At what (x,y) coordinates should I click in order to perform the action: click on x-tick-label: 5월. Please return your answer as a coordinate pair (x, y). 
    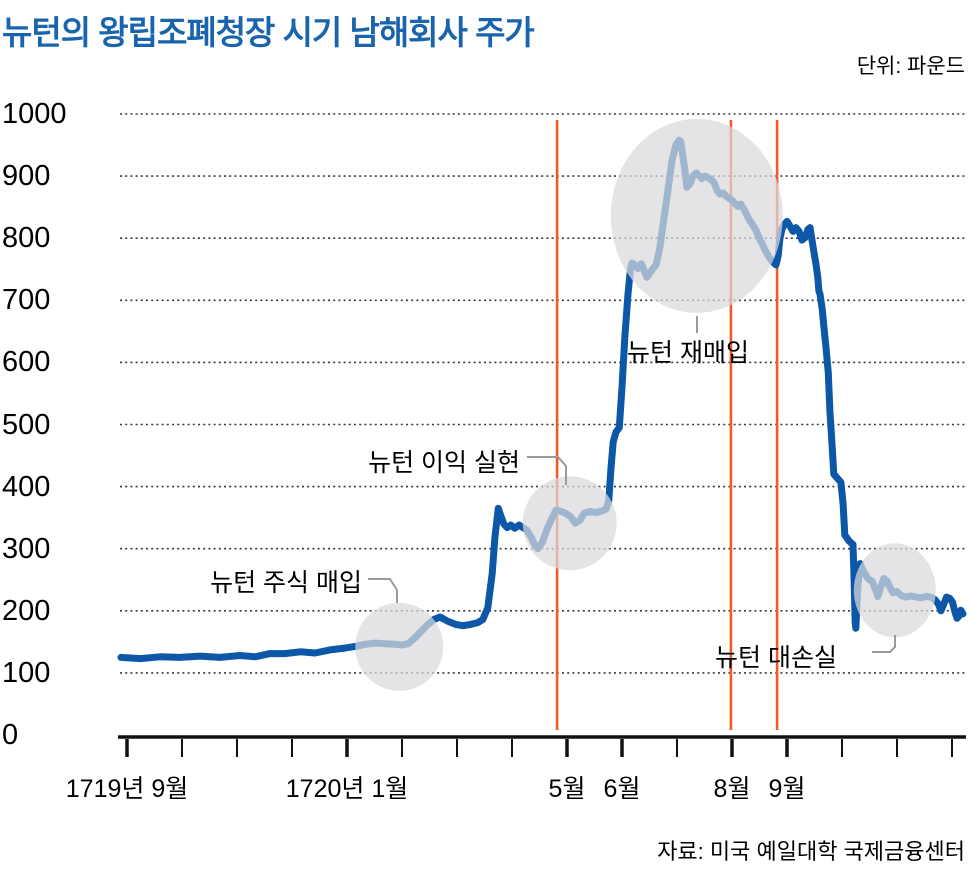
    Looking at the image, I should click on (567, 789).